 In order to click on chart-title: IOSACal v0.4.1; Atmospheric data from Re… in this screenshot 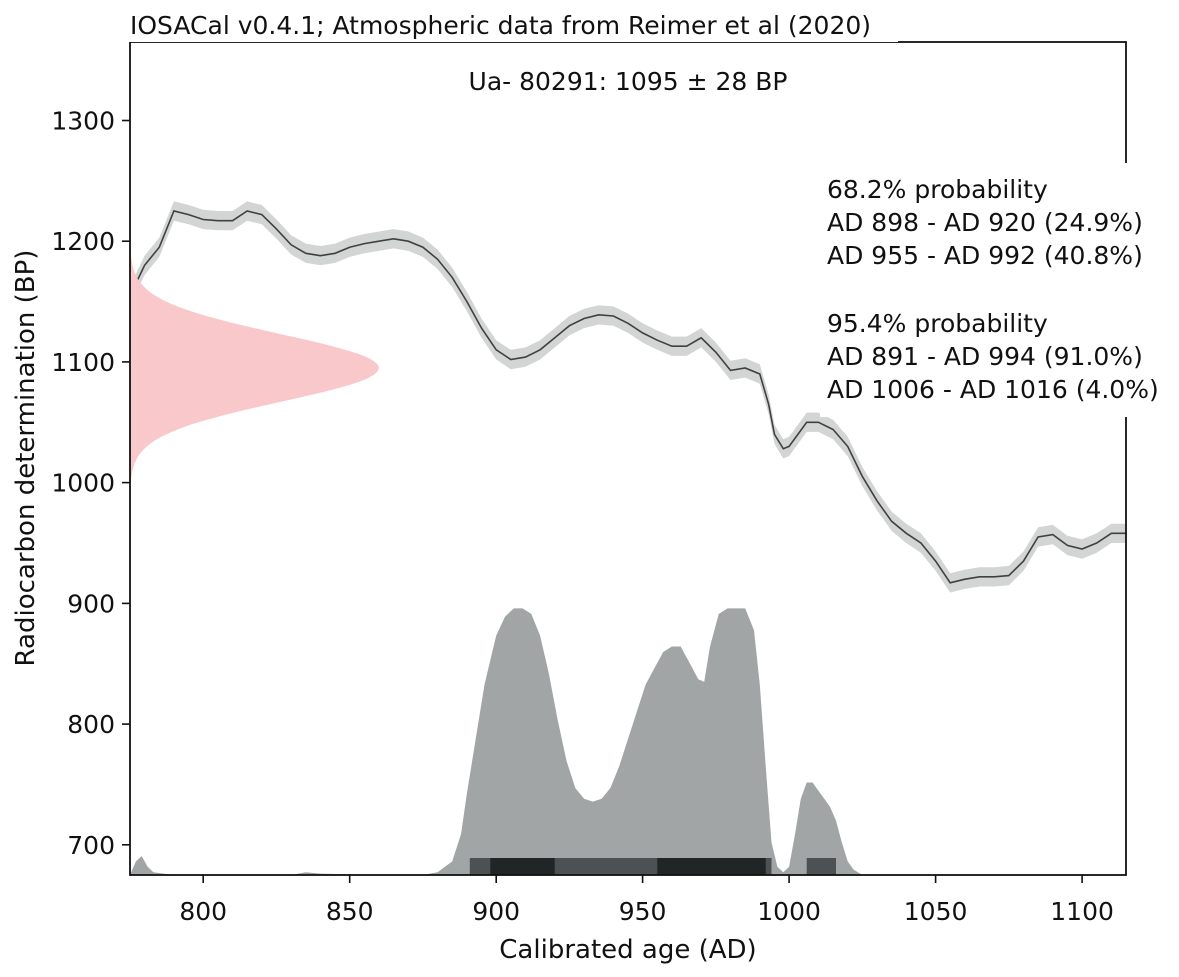, I will do `click(500, 25)`.